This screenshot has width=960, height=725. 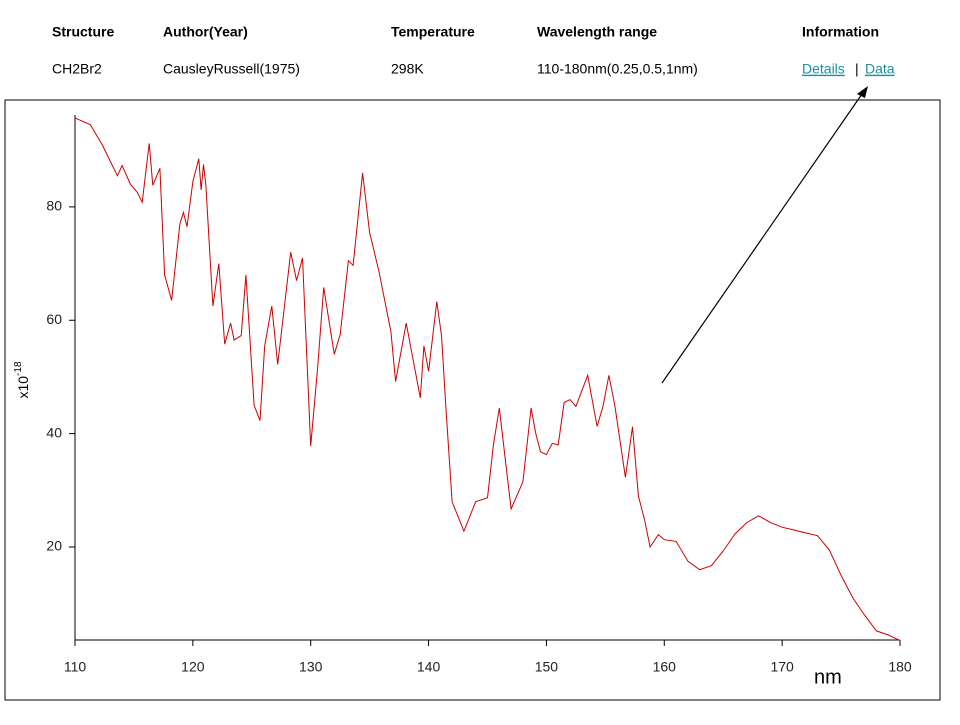 What do you see at coordinates (311, 667) in the screenshot?
I see `x-tick-label: 130` at bounding box center [311, 667].